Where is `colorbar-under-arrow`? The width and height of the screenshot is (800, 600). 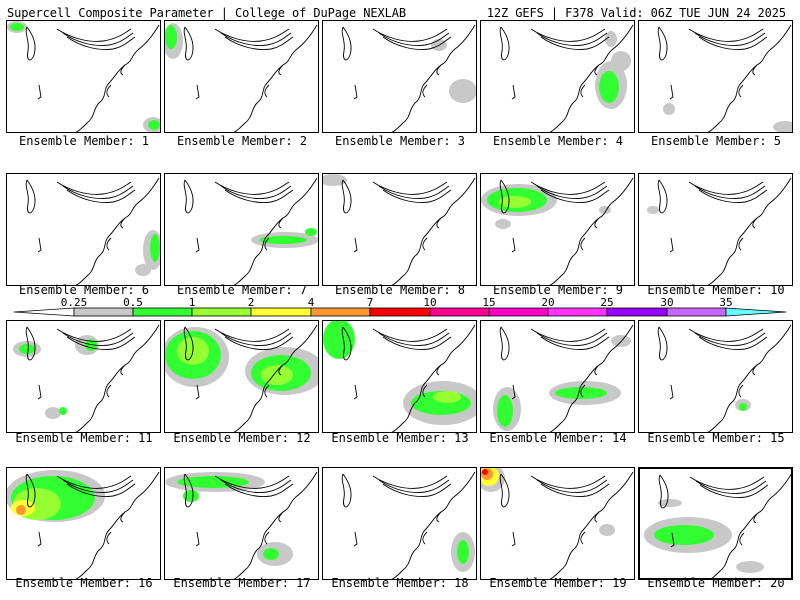
colorbar-under-arrow is located at coordinates (44, 312).